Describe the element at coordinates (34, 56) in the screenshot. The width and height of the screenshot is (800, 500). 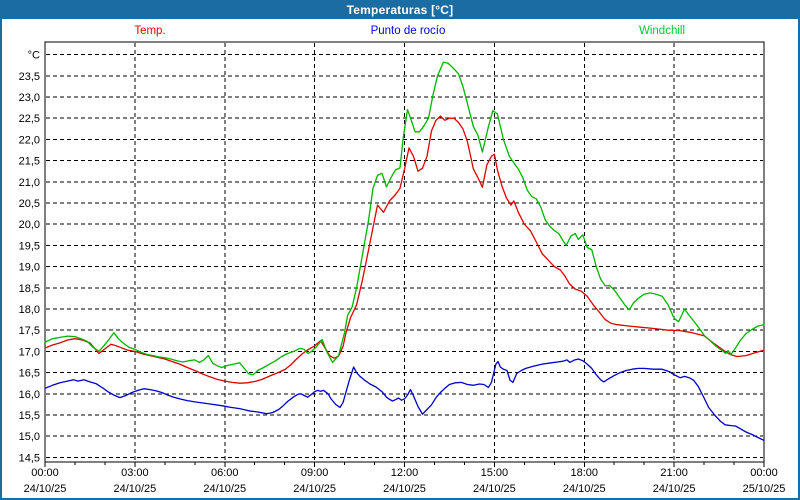
I see `y-axis-unit-label: °C` at that location.